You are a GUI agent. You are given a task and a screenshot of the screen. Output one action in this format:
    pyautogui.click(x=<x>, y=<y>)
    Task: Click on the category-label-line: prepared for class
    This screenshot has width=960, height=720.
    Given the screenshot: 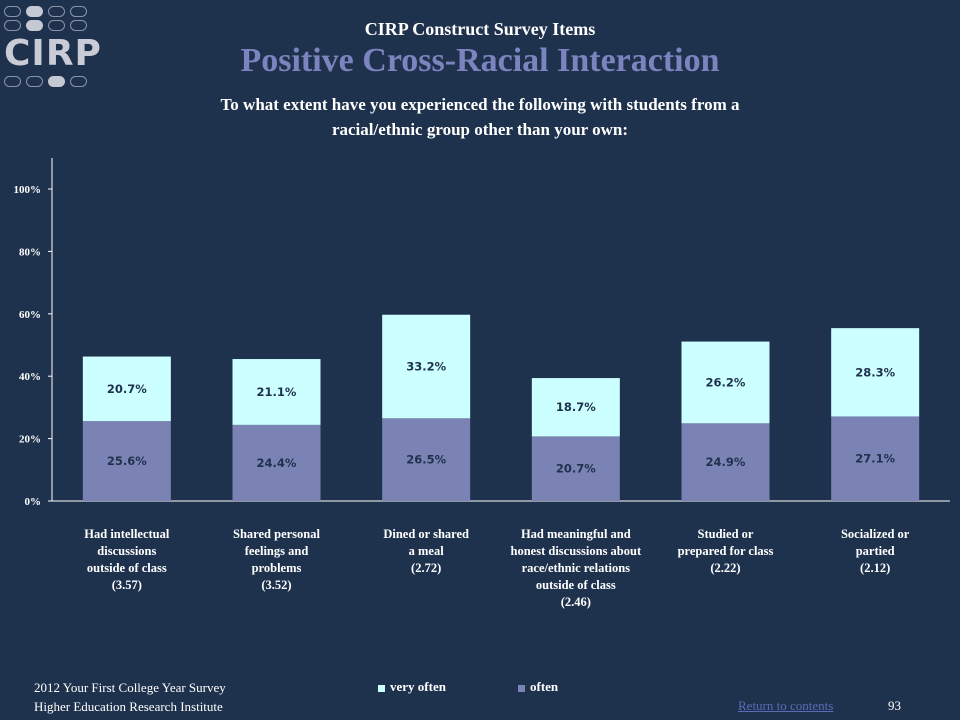 What is the action you would take?
    pyautogui.click(x=725, y=551)
    